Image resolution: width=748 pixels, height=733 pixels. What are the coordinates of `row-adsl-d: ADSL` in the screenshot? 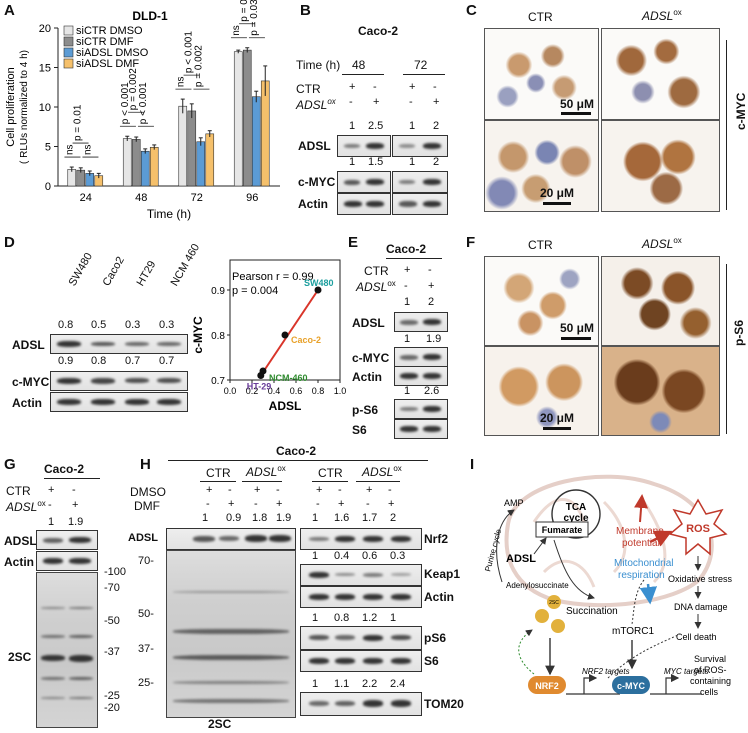 It's located at (28, 345).